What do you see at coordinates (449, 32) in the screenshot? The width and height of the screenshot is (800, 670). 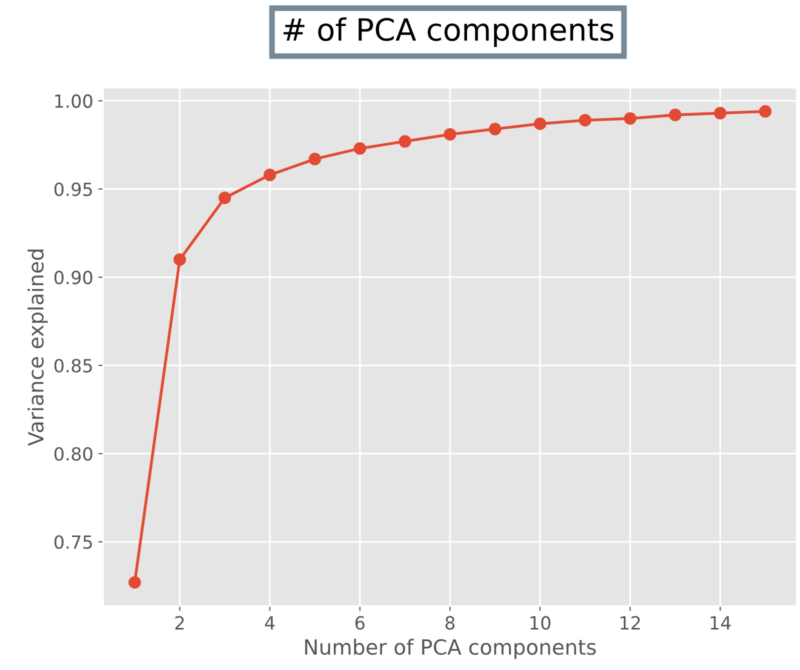 I see `chart-title: # of PCA components` at bounding box center [449, 32].